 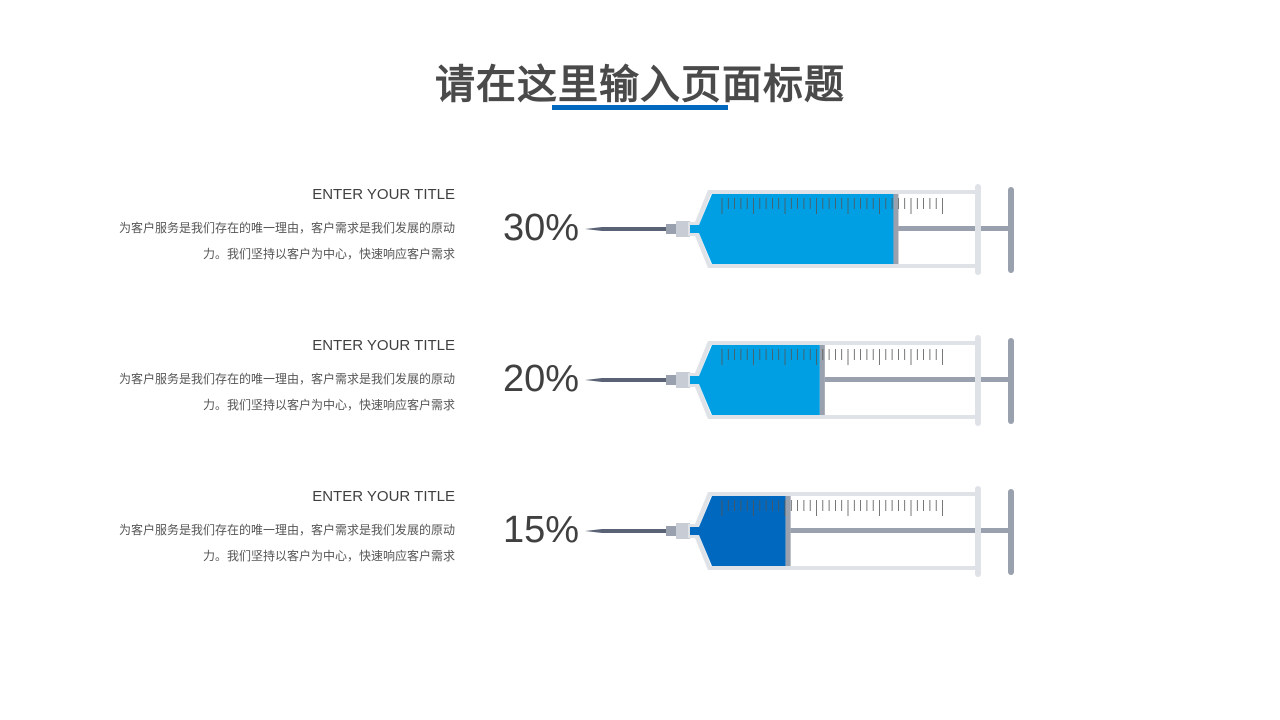 I want to click on row-percent: 15%, so click(x=541, y=530).